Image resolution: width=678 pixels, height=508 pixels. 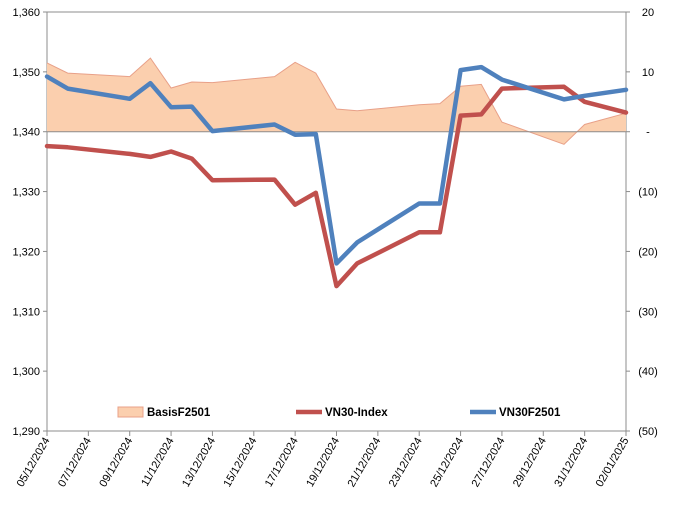 I want to click on x-tick-label: 29/12/2024, so click(x=530, y=463).